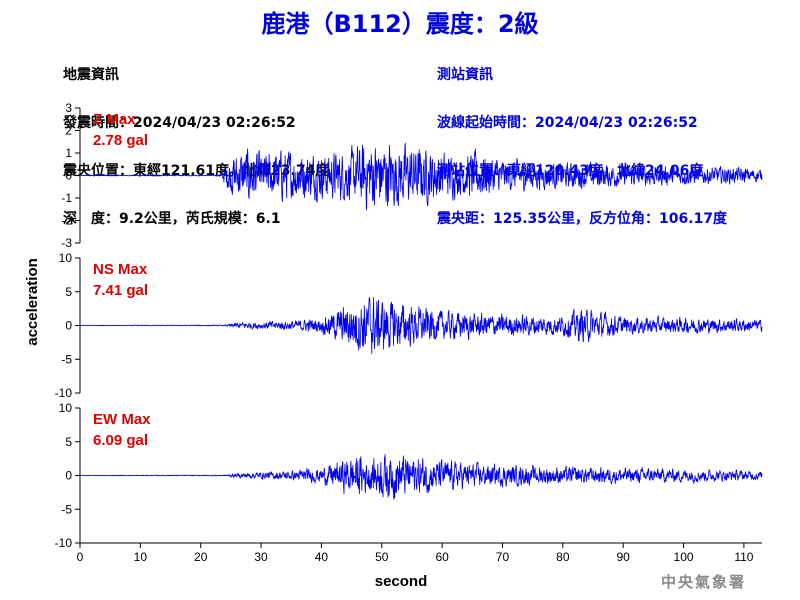 This screenshot has height=600, width=800. Describe the element at coordinates (465, 75) in the screenshot. I see `station-info-heading: 測站資訊` at that location.